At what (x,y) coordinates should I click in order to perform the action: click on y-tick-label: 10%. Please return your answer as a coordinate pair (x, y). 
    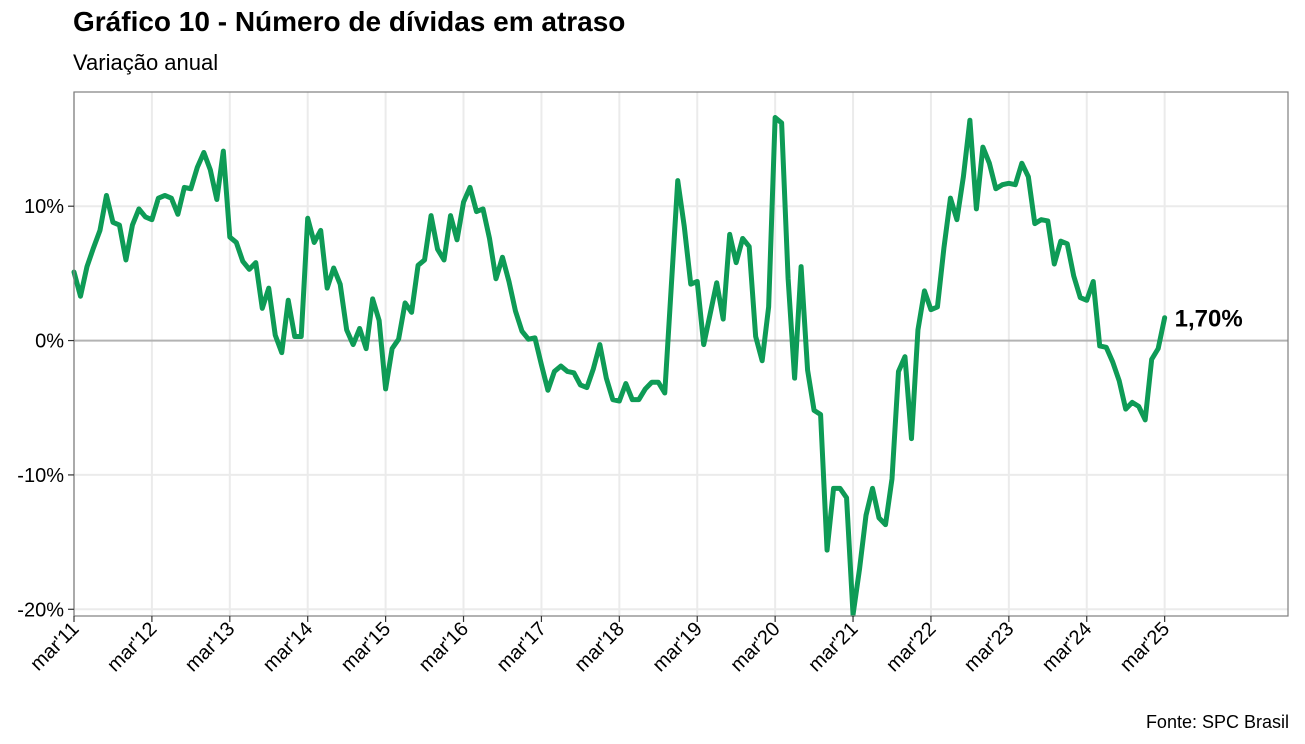
    Looking at the image, I should click on (44, 207).